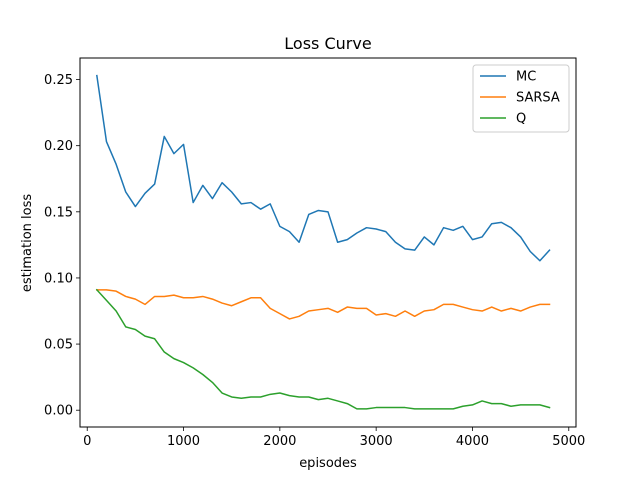  Describe the element at coordinates (328, 463) in the screenshot. I see `x-axis-label: episodes` at that location.